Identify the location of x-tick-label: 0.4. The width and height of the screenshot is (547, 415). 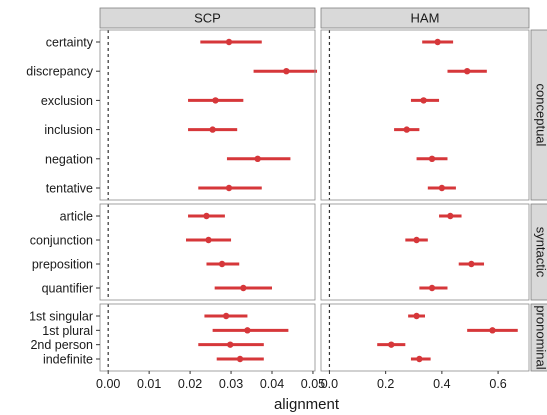
(441, 384).